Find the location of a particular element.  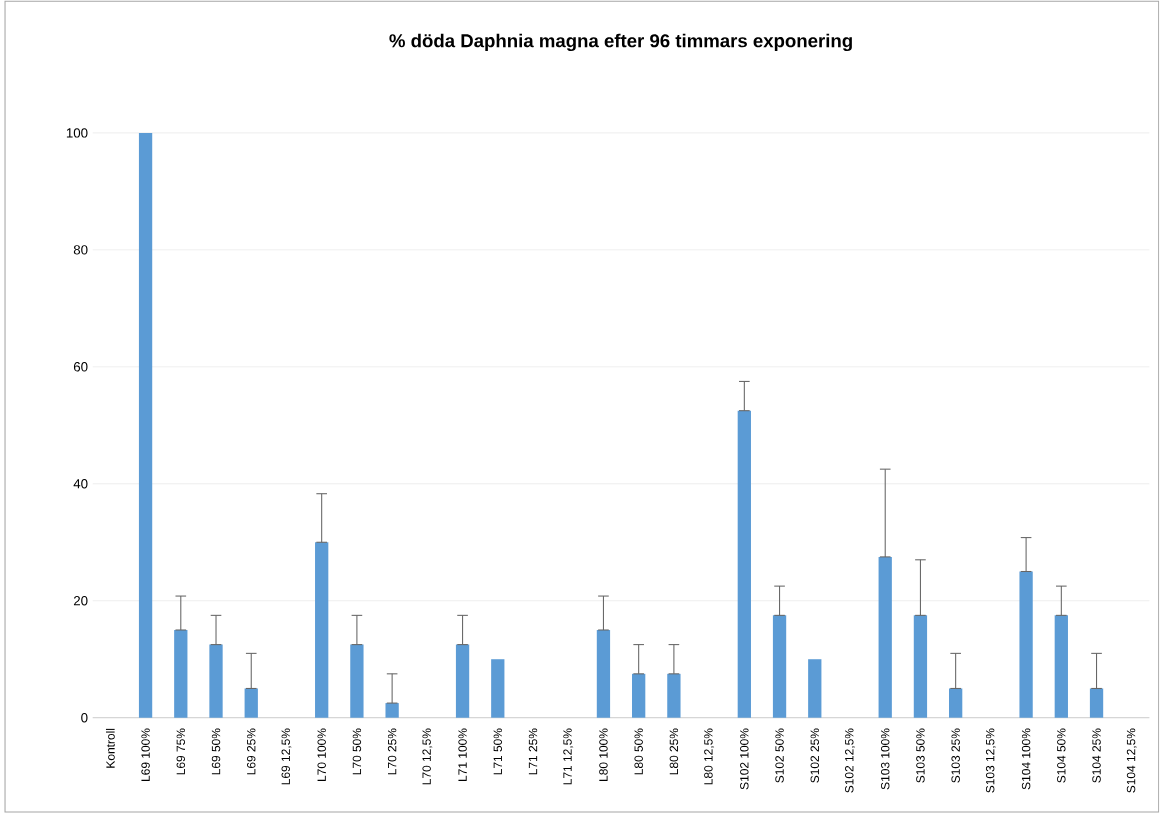

chart-title: % döda Daphnia magna efter 96 timmars exponering is located at coordinates (620, 42).